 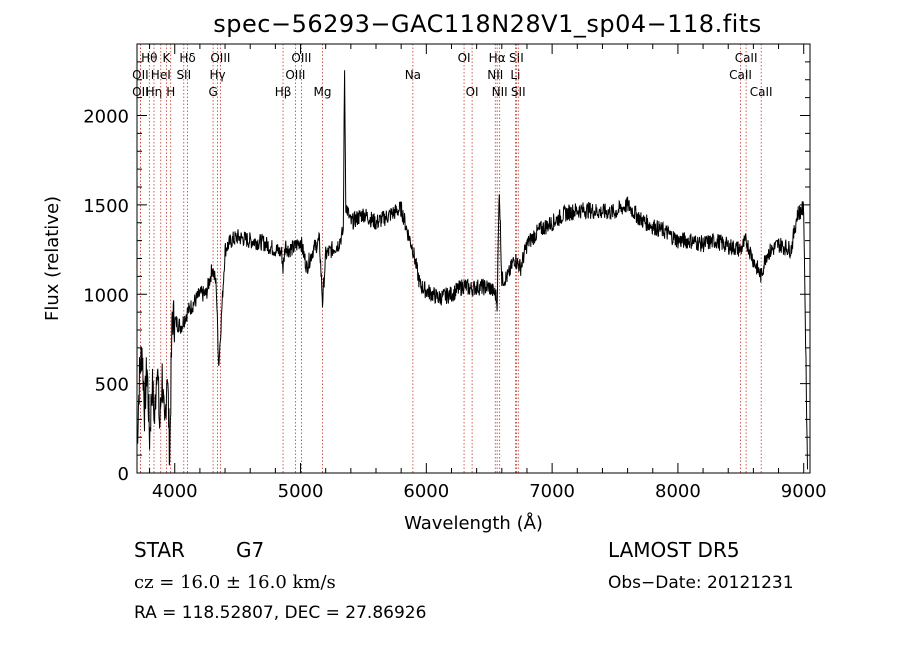 What do you see at coordinates (804, 491) in the screenshot?
I see `x-tick-label: 9000` at bounding box center [804, 491].